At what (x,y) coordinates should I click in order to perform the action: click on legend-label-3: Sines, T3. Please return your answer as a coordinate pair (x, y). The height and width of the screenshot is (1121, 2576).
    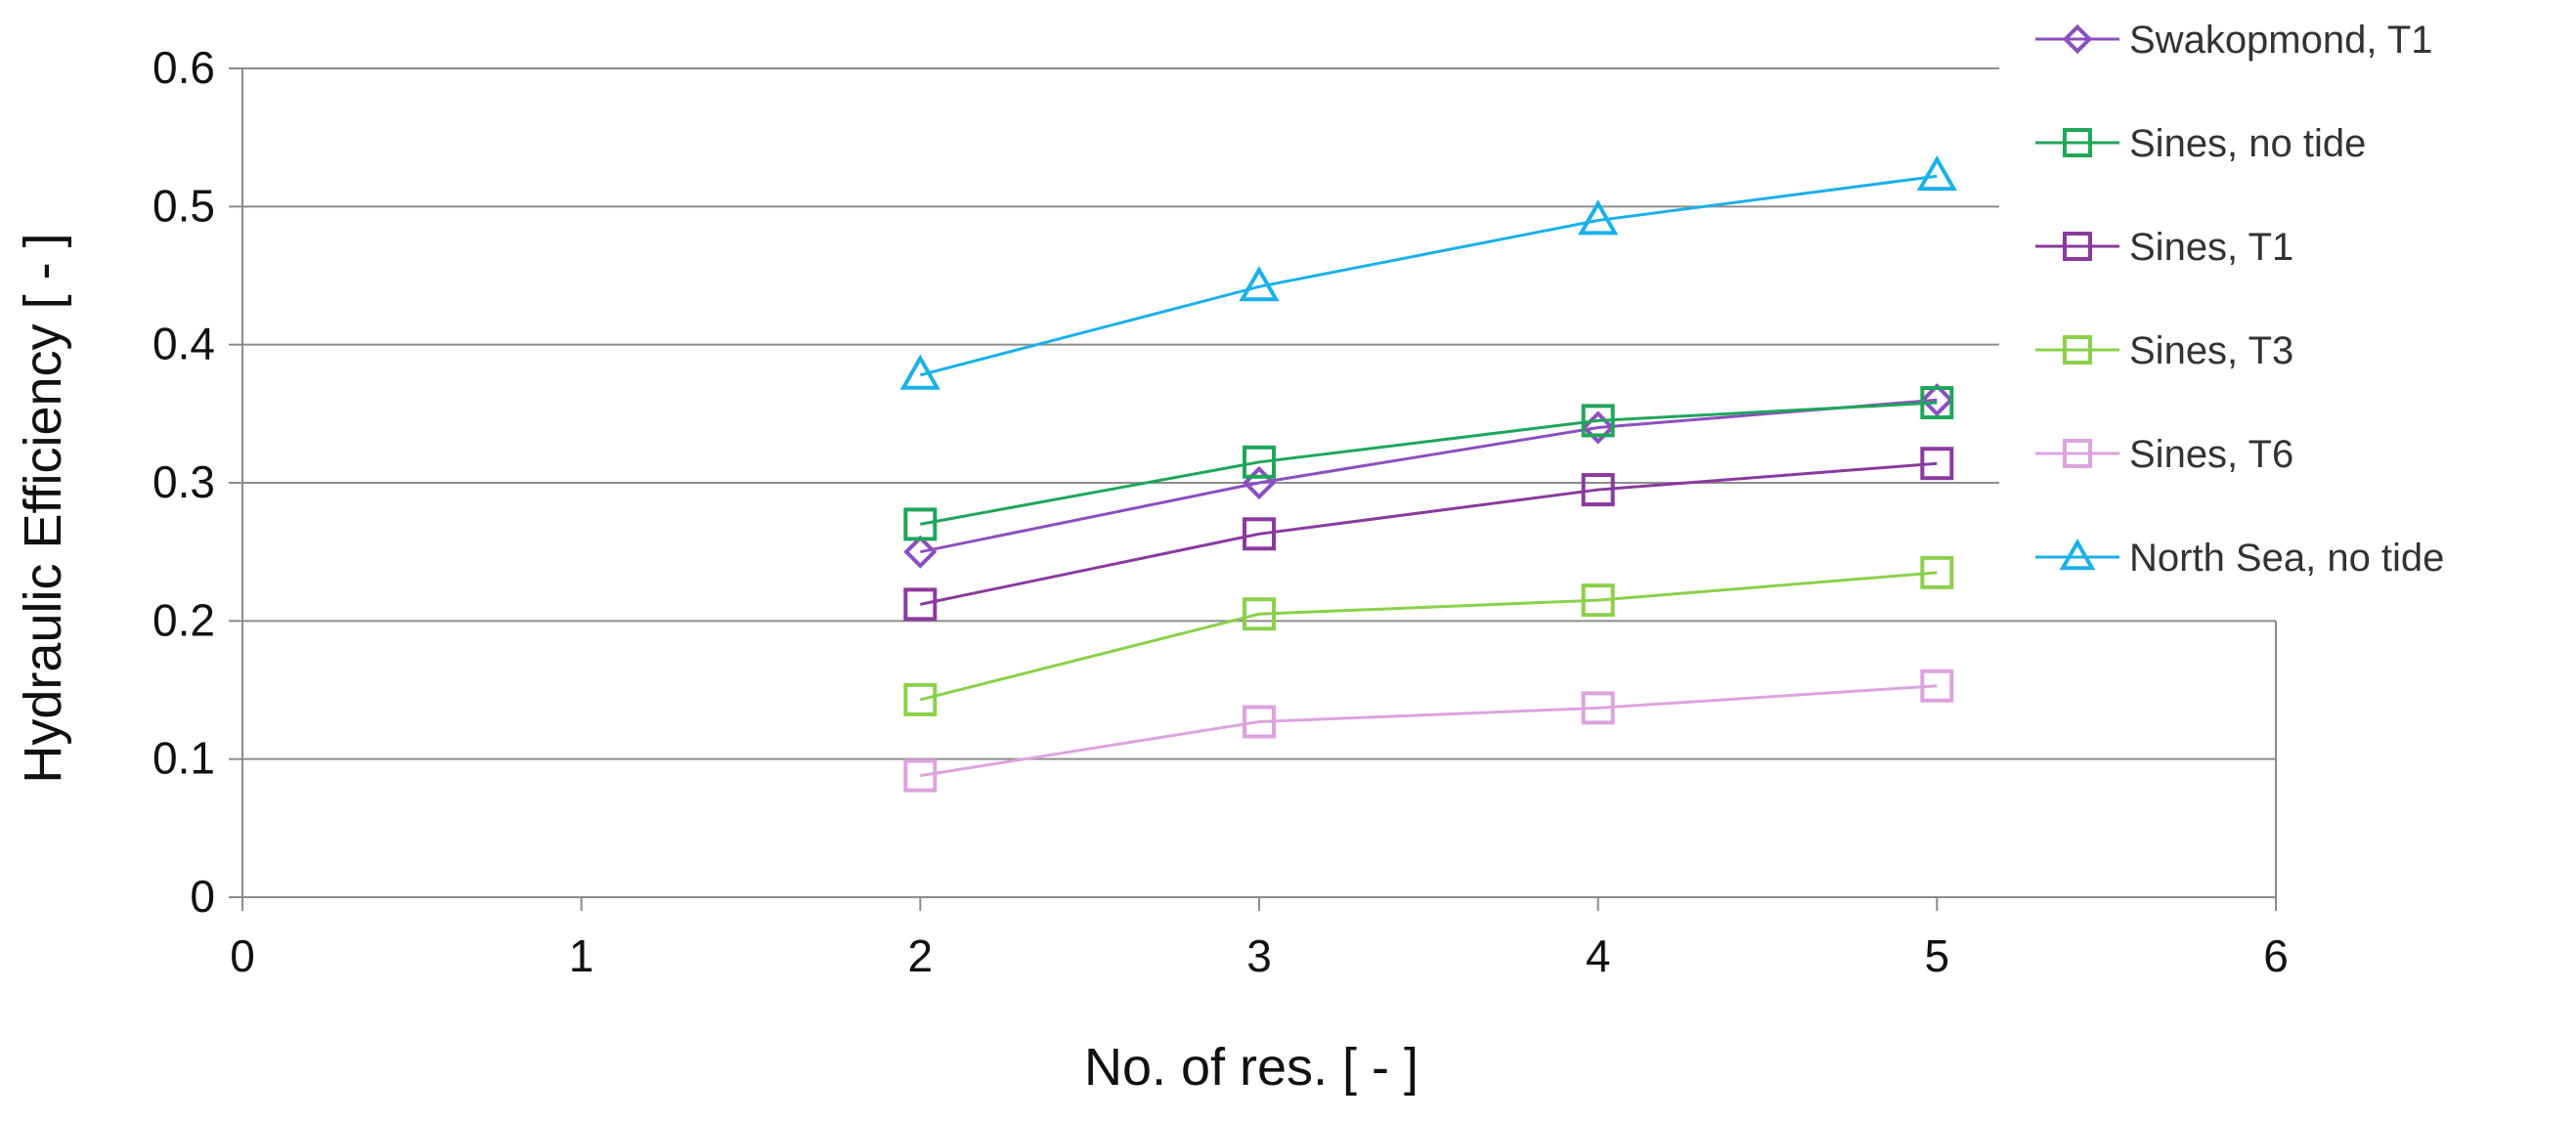
    Looking at the image, I should click on (2211, 350).